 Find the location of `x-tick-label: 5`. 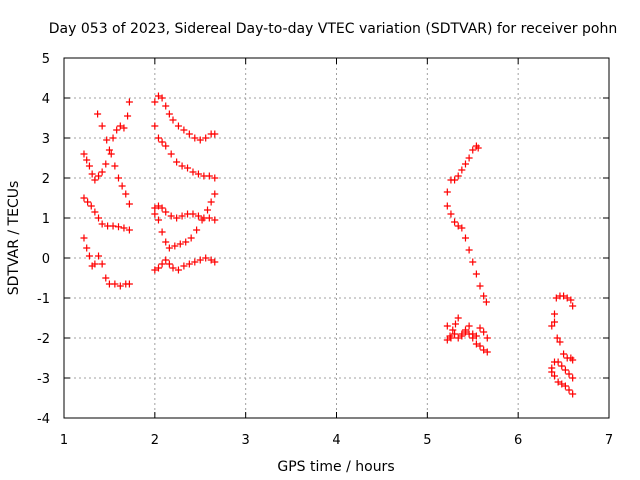

x-tick-label: 5 is located at coordinates (427, 440).